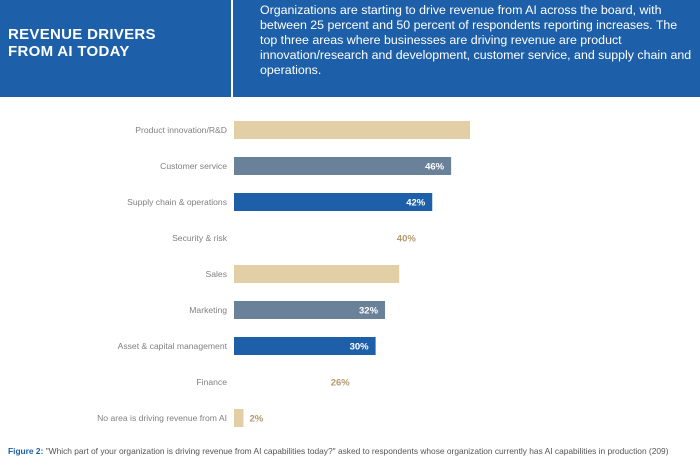  Describe the element at coordinates (369, 311) in the screenshot. I see `value-label: 32%` at that location.